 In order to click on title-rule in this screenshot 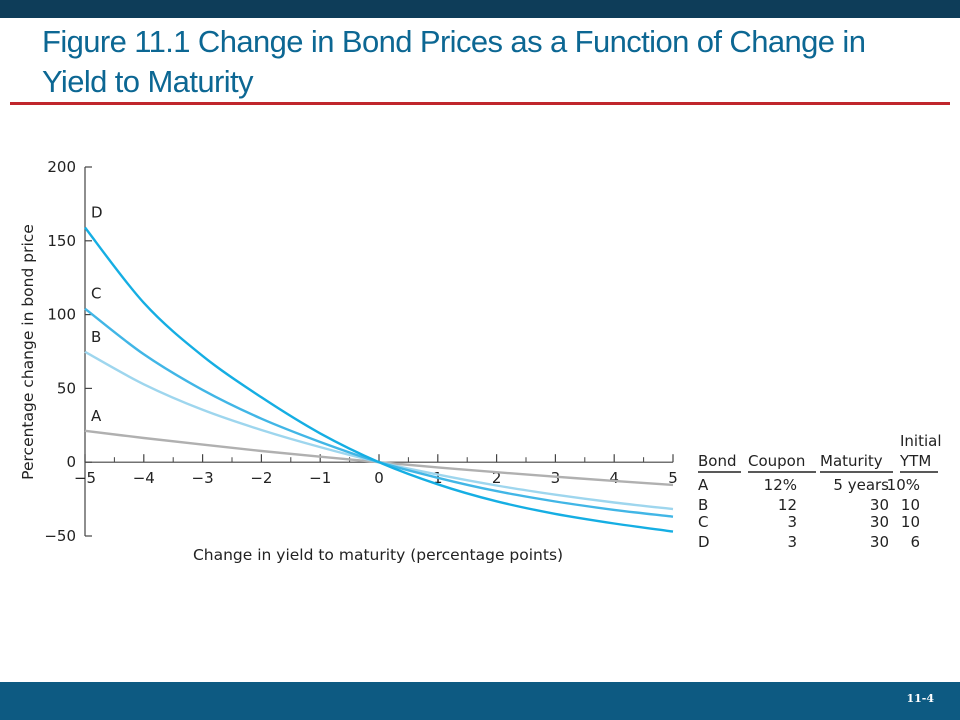, I will do `click(480, 103)`.